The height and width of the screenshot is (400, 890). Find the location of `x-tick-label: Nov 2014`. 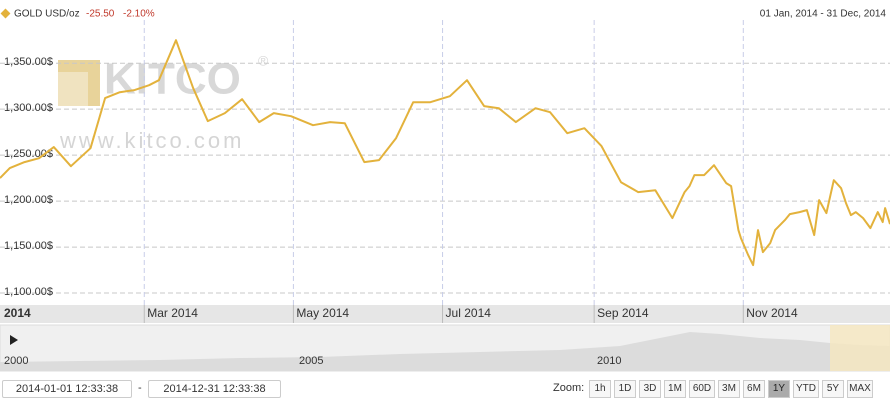

x-tick-label: Nov 2014 is located at coordinates (772, 313).